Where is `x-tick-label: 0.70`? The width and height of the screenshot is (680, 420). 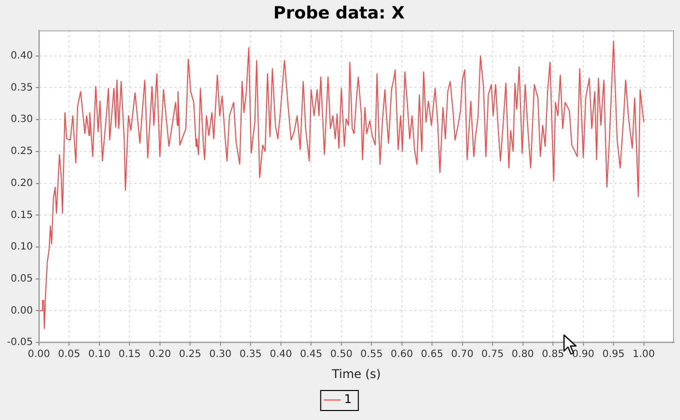
x-tick-label: 0.70 is located at coordinates (462, 354).